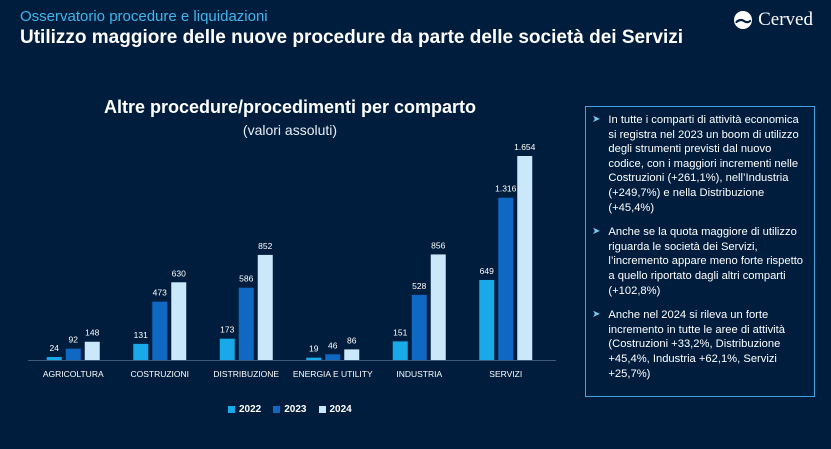 The height and width of the screenshot is (449, 831). Describe the element at coordinates (419, 374) in the screenshot. I see `category-label-industria: INDUSTRIA` at that location.